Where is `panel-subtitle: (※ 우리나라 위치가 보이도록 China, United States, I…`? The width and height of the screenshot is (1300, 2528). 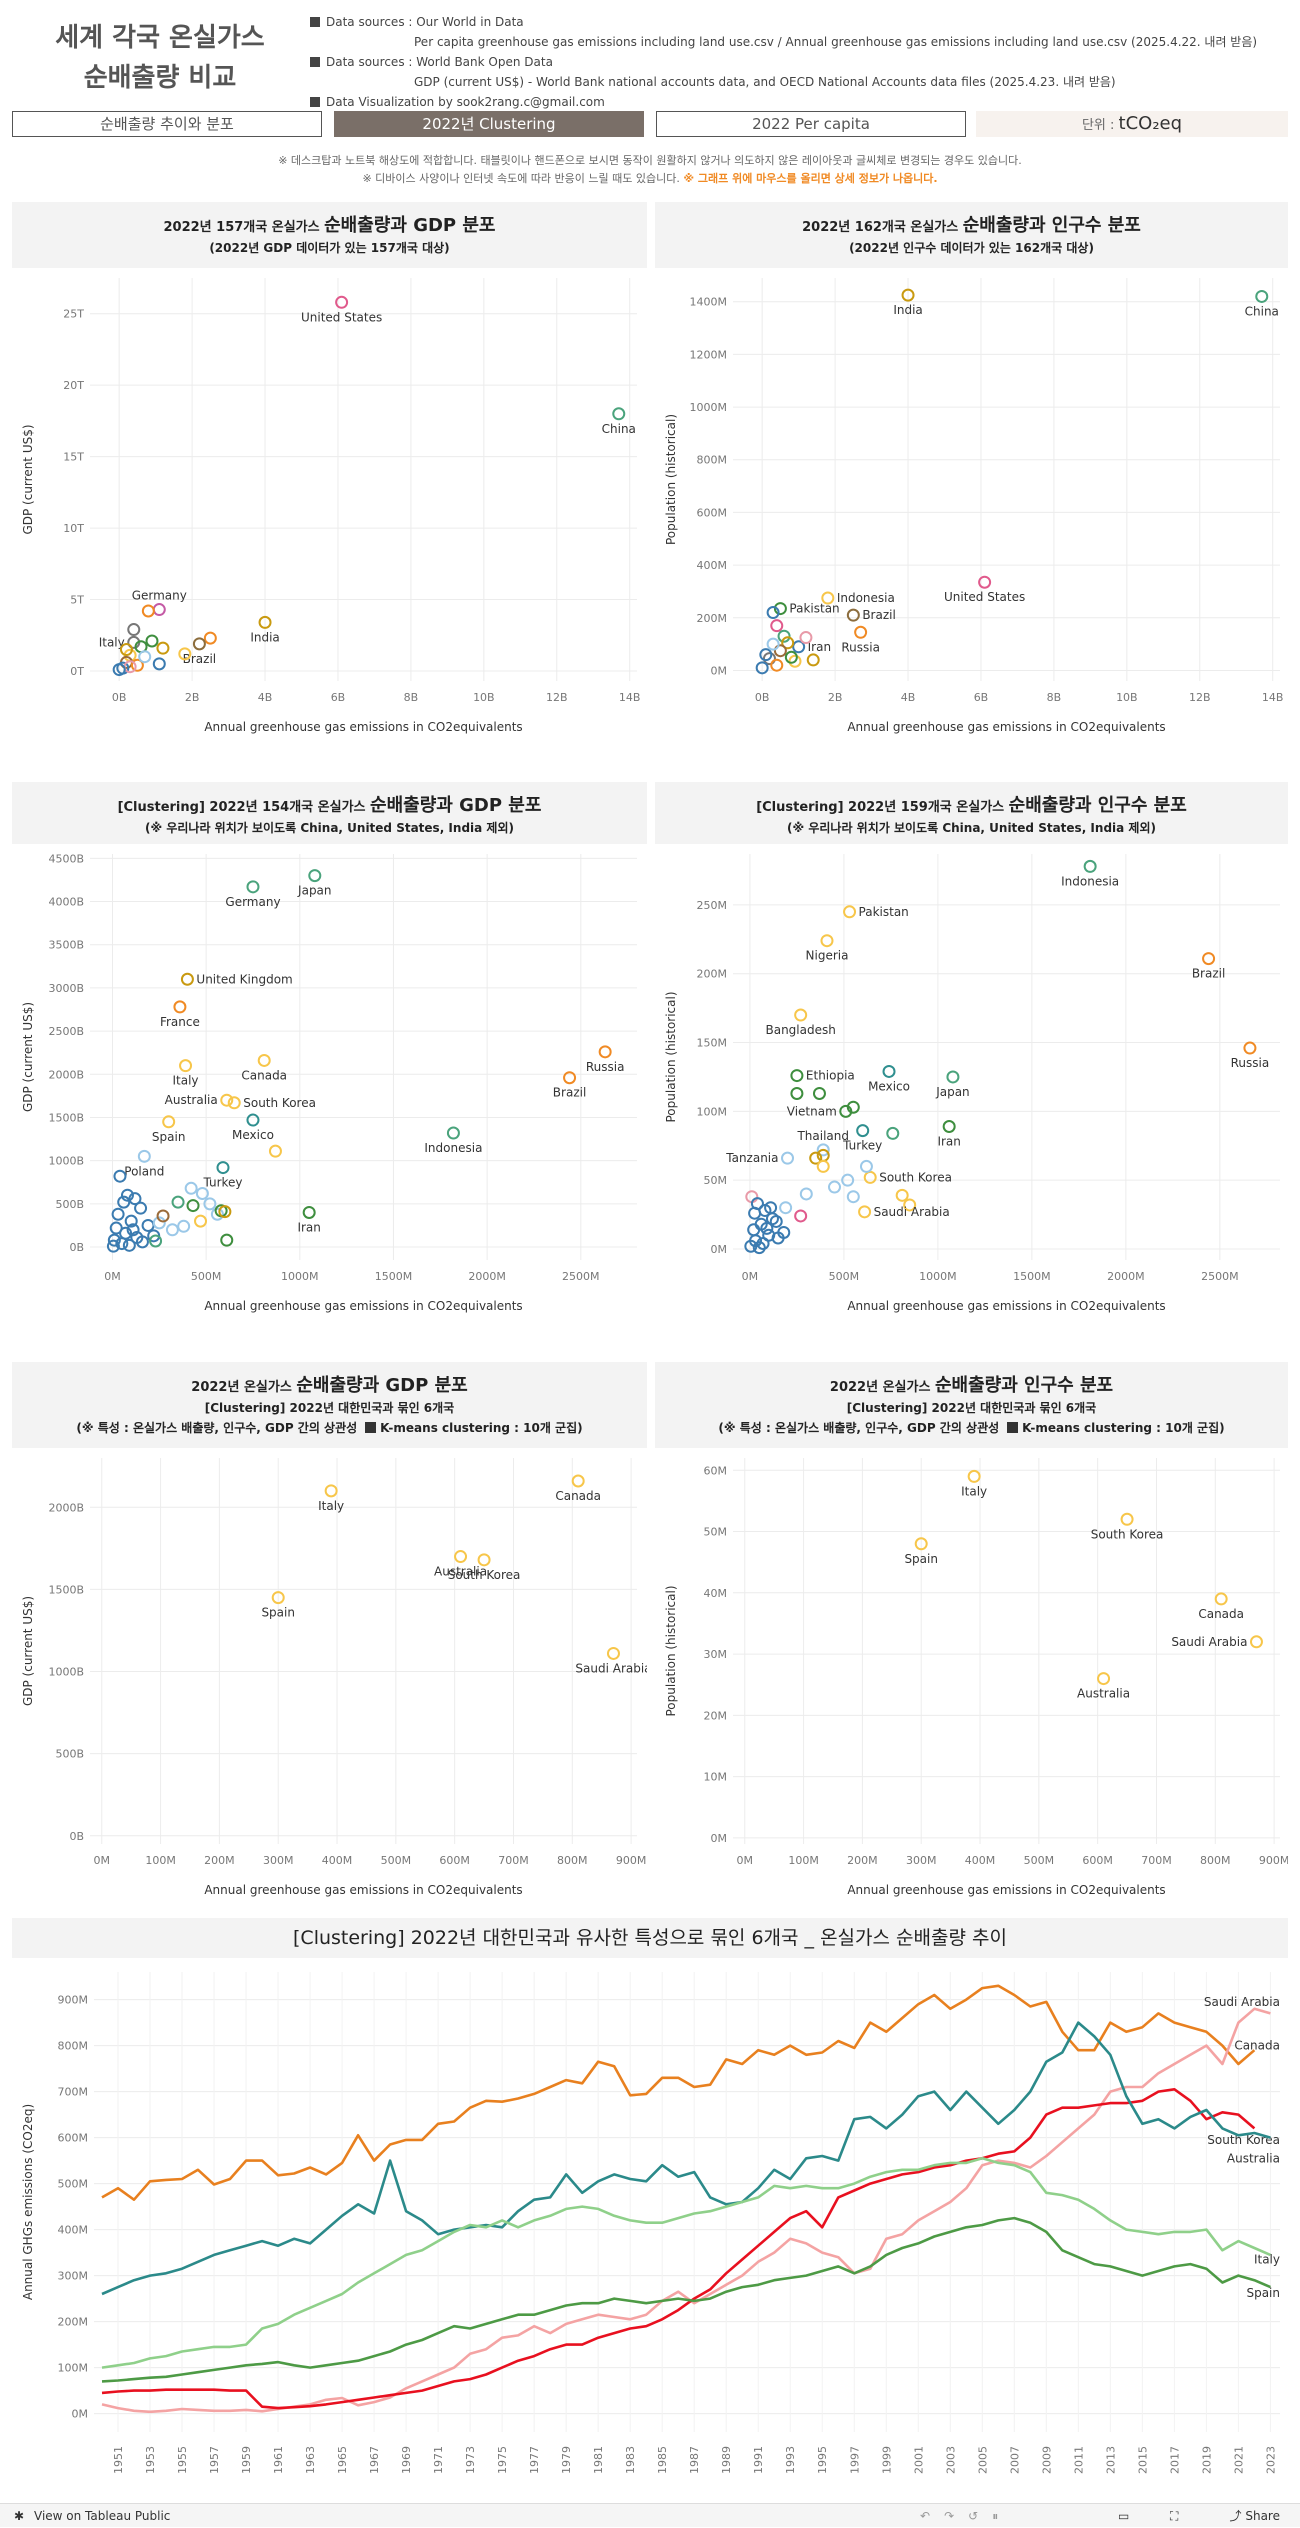 panel-subtitle: (※ 우리나라 위치가 보이도록 China, United States, I… is located at coordinates (329, 828).